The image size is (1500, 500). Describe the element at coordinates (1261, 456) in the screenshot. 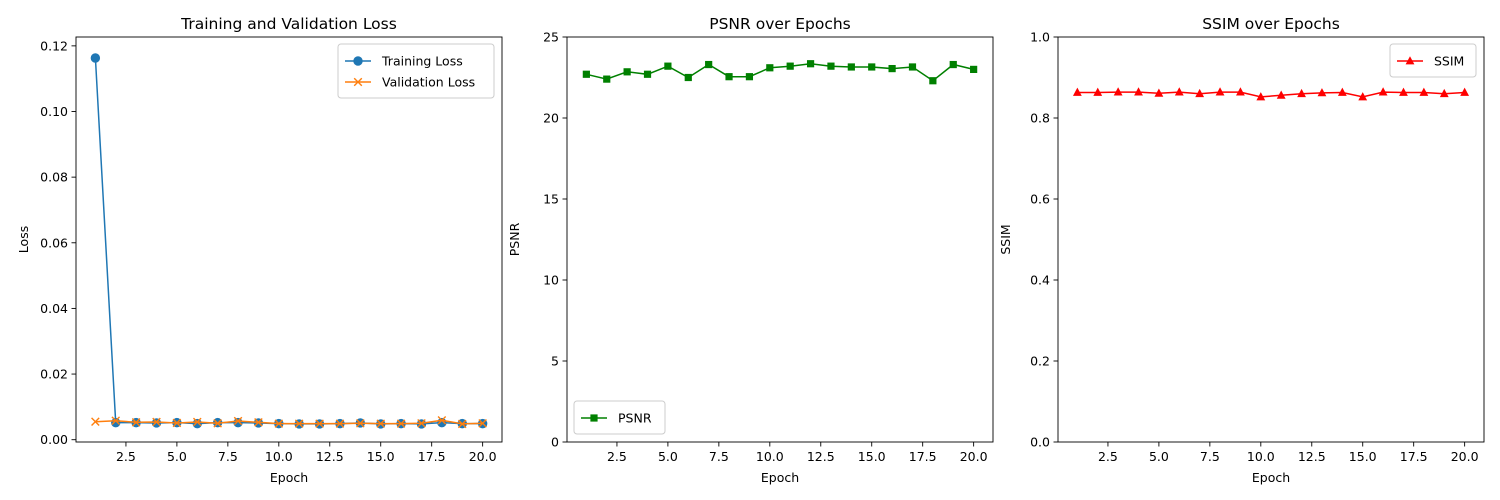

I see `ssim-x-tick-label: 10.0` at that location.